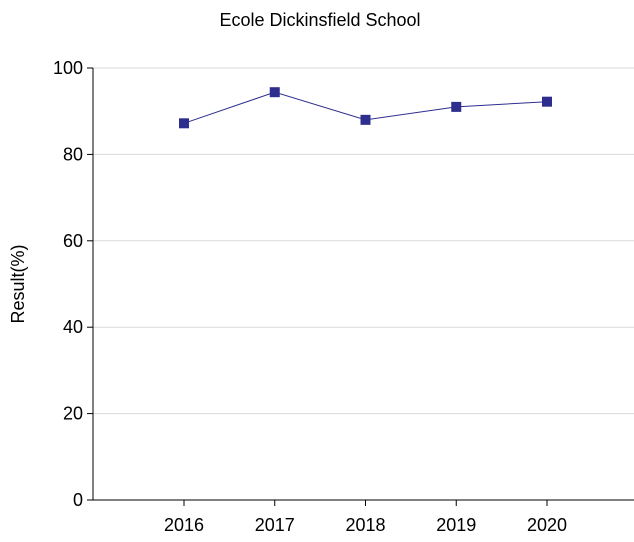 This screenshot has width=634, height=542. What do you see at coordinates (73, 414) in the screenshot?
I see `y-tick-label: 20` at bounding box center [73, 414].